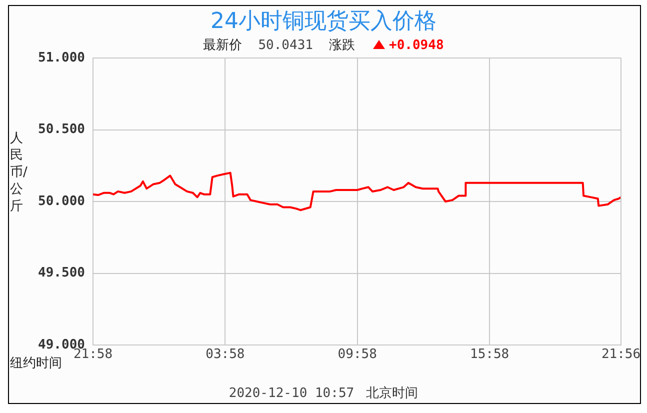 The width and height of the screenshot is (647, 413). I want to click on y-tick-label: 49.500, so click(62, 273).